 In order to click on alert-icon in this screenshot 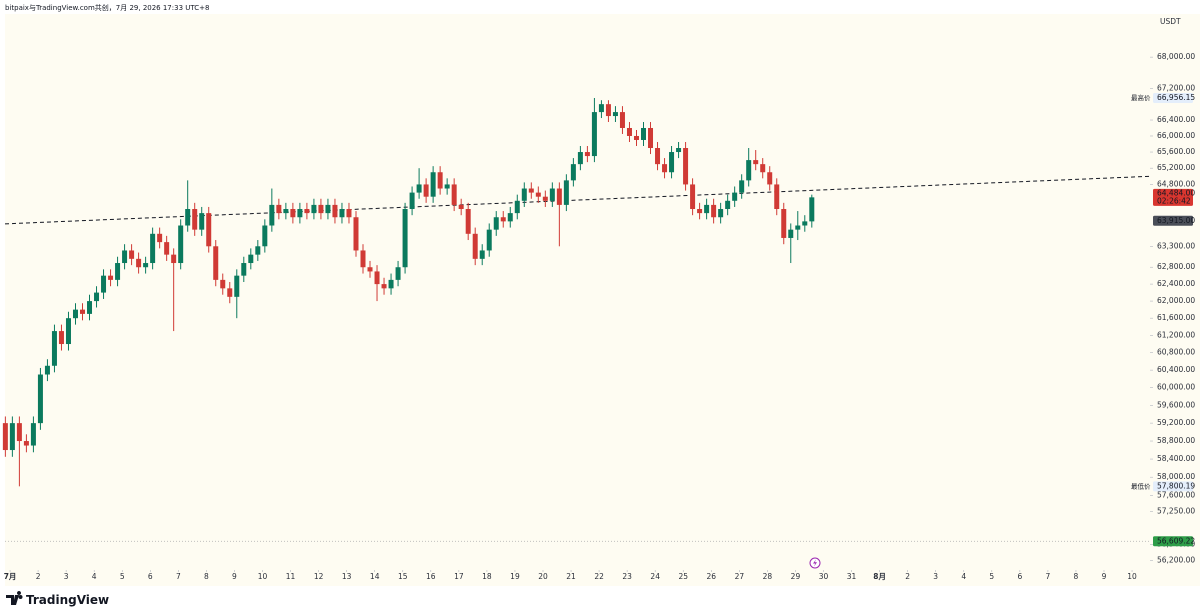, I will do `click(815, 563)`.